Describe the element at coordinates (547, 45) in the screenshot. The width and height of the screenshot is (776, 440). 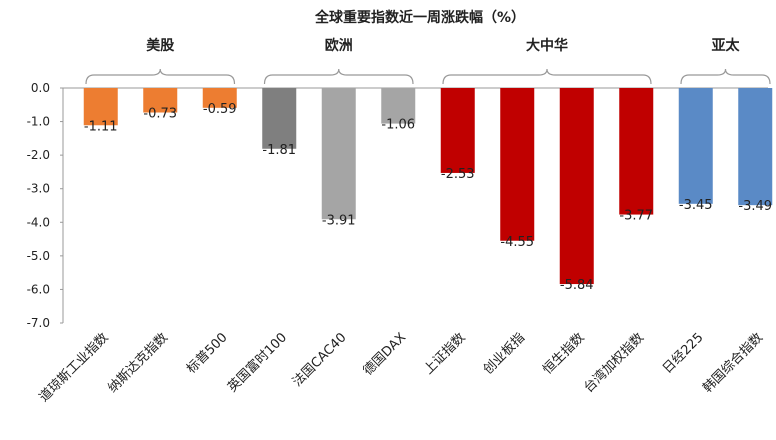
I see `group-label: 大中华` at that location.